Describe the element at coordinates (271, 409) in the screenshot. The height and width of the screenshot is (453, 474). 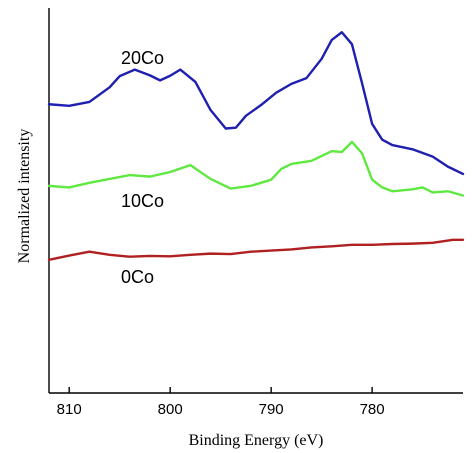
I see `x-tick-label: 790` at that location.